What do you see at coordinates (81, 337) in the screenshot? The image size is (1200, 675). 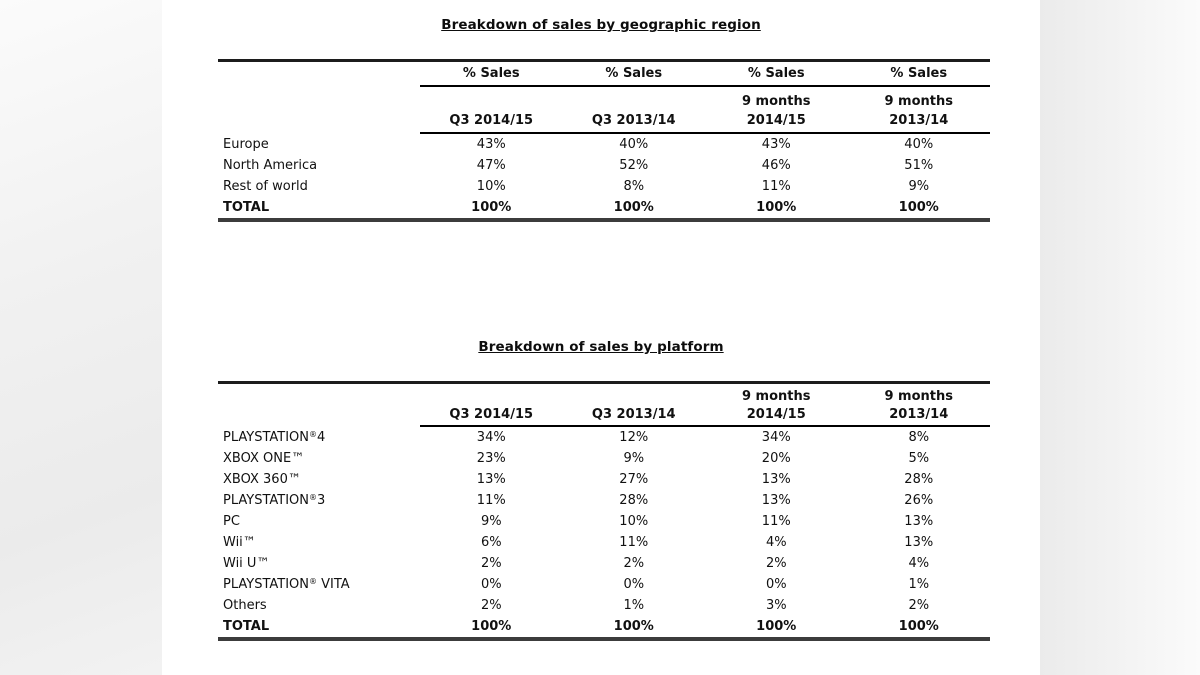 I see `left-margin-shade` at bounding box center [81, 337].